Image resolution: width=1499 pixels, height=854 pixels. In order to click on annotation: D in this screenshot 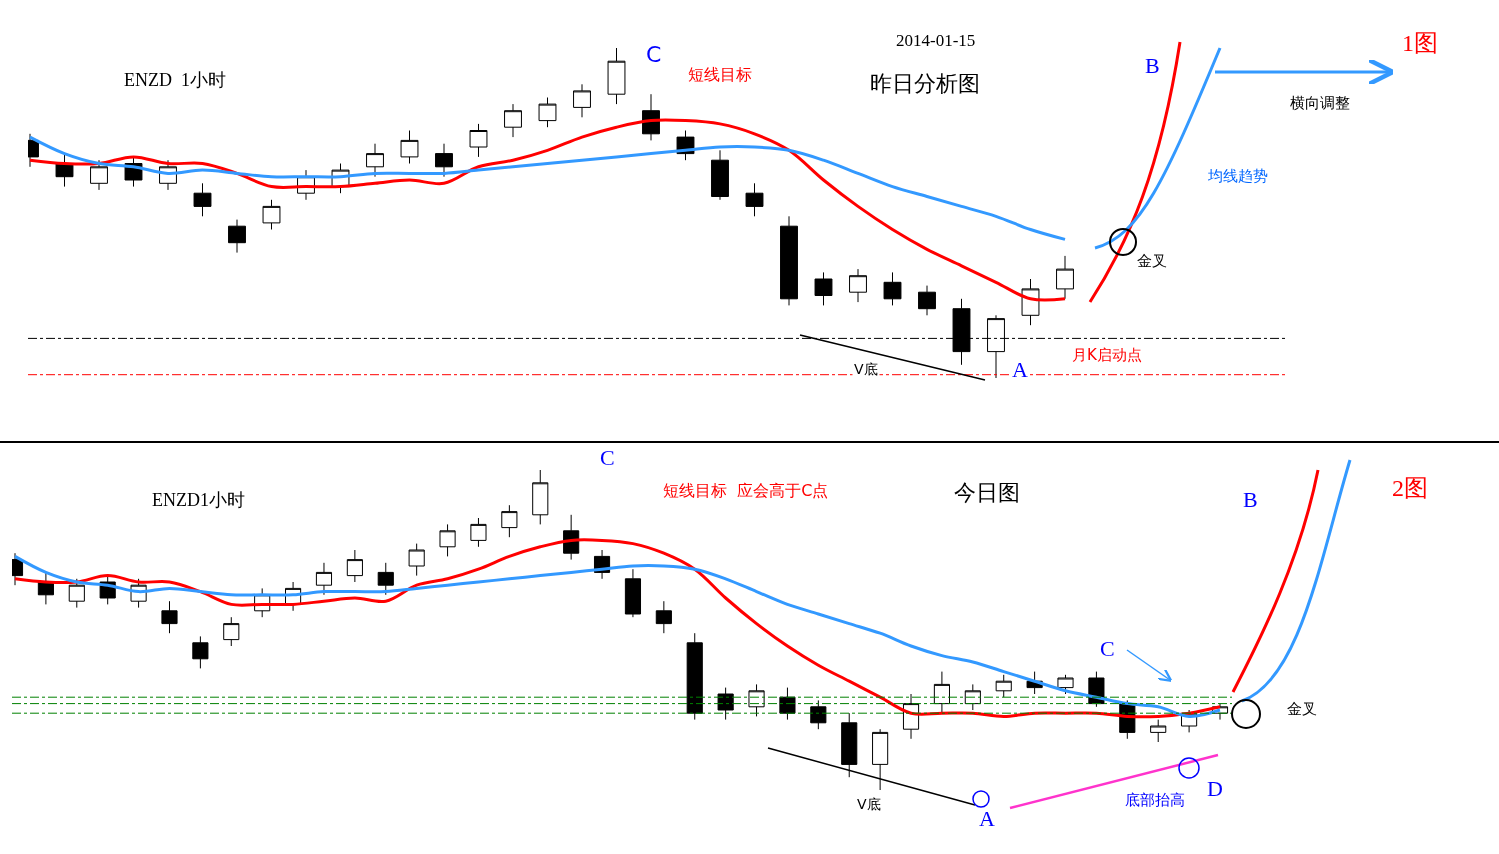, I will do `click(1215, 788)`.